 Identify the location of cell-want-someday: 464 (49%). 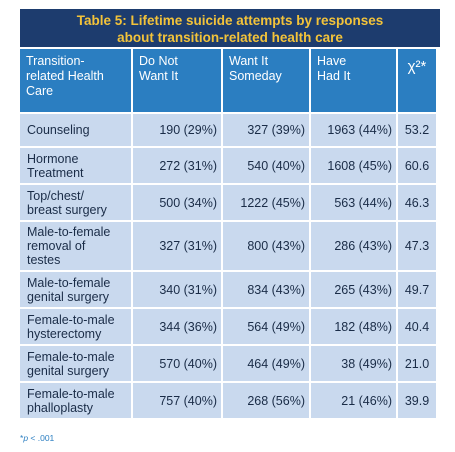
(266, 363).